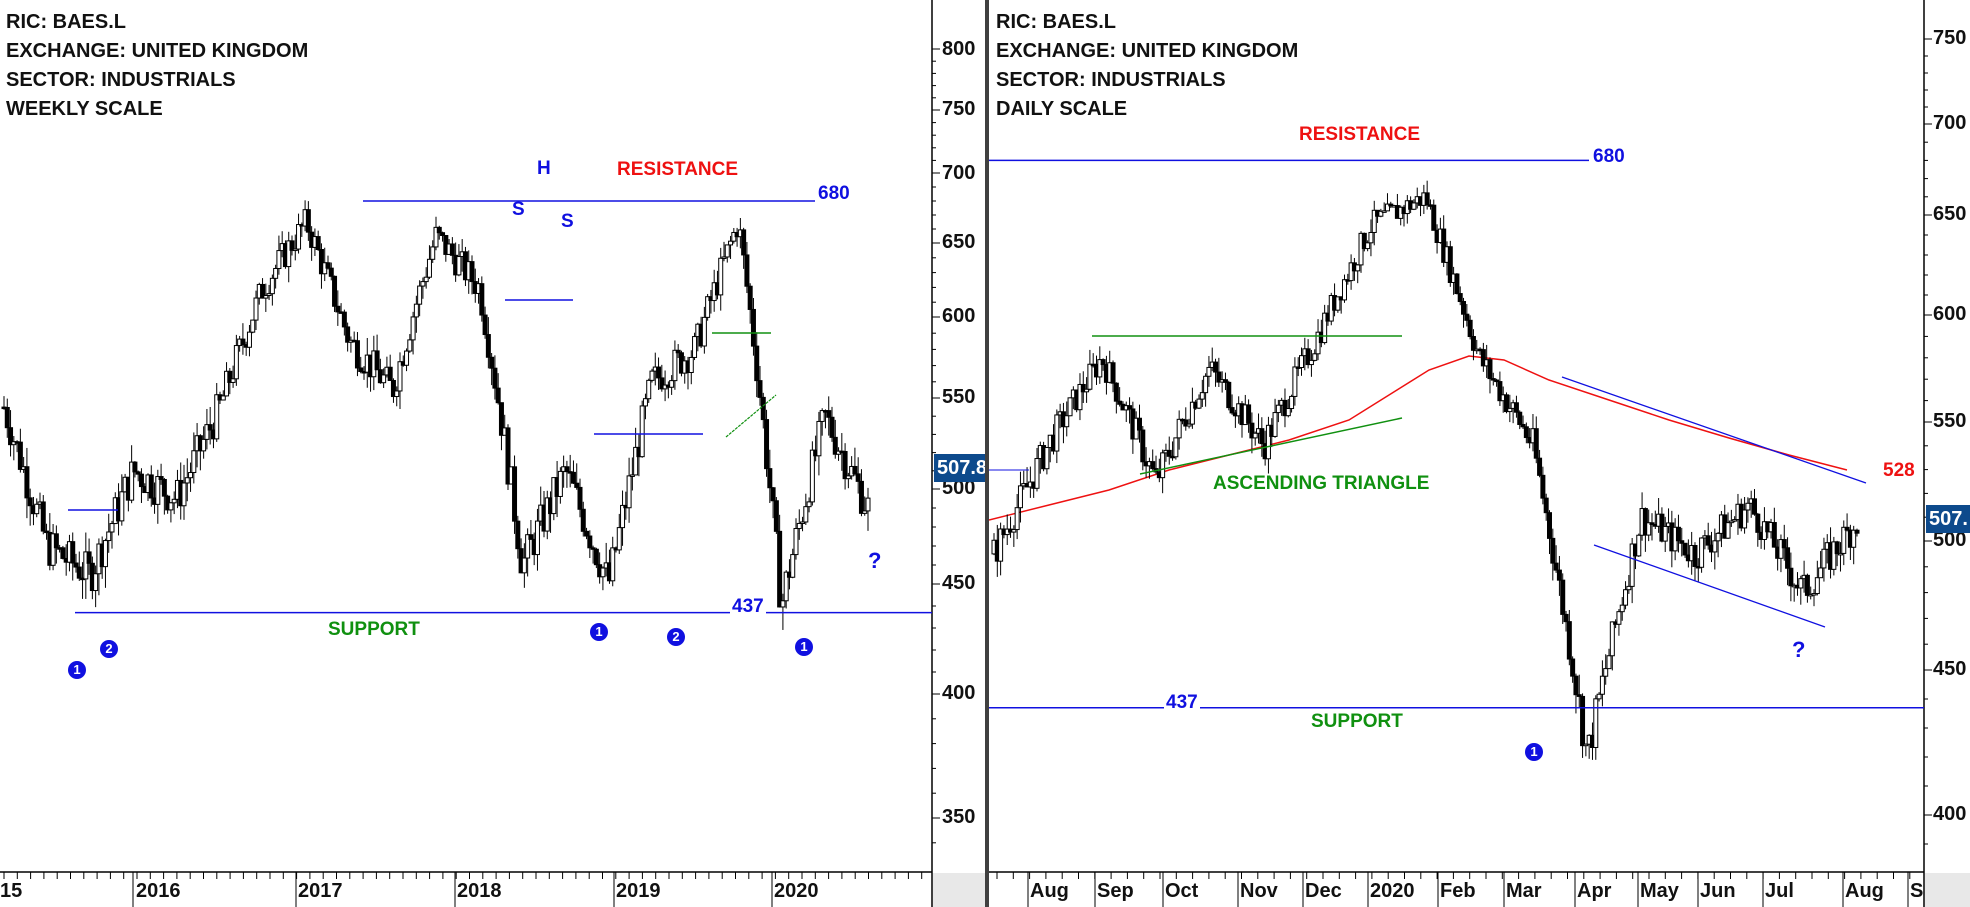 The width and height of the screenshot is (1970, 907). What do you see at coordinates (1779, 891) in the screenshot?
I see `x-tick: Jul` at bounding box center [1779, 891].